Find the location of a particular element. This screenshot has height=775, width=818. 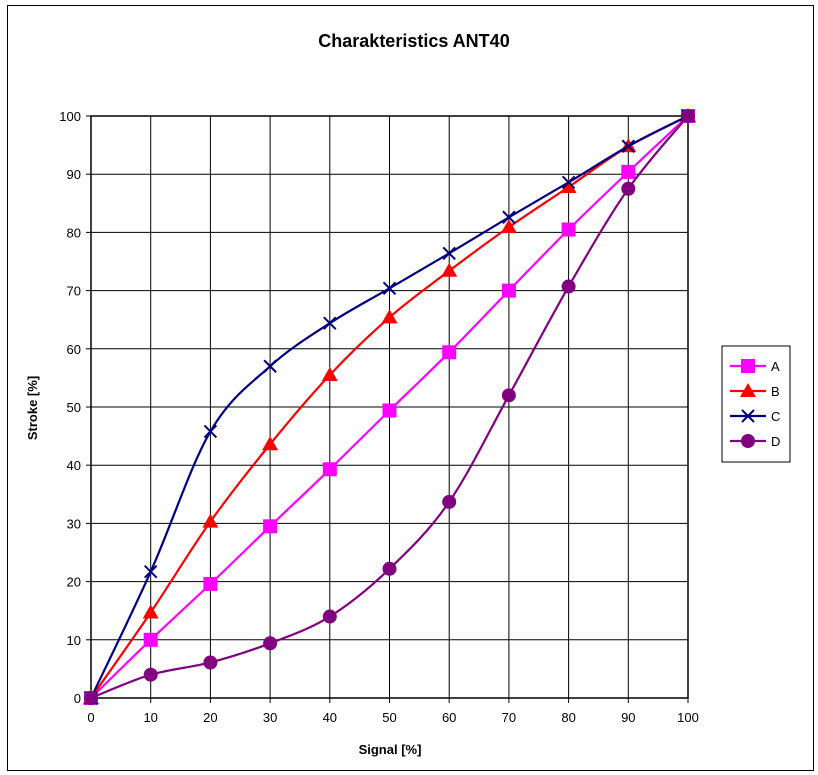

y-tick-label: 0 is located at coordinates (77, 698).